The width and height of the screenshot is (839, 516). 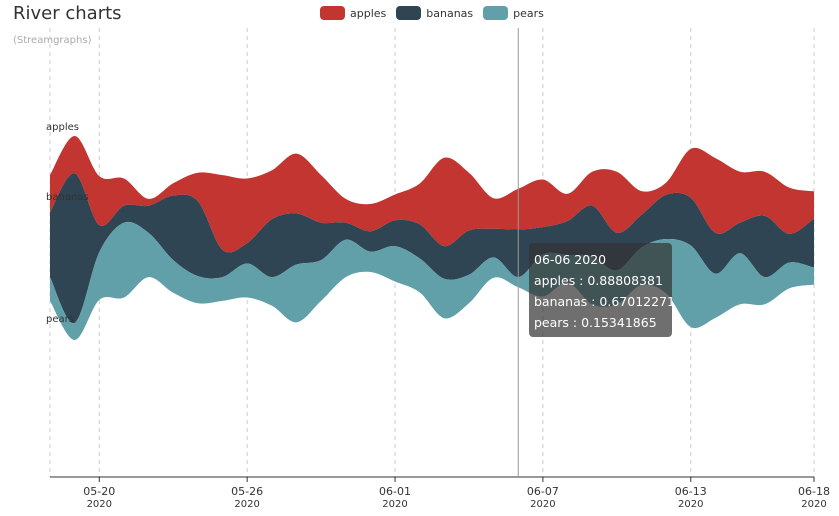 What do you see at coordinates (450, 13) in the screenshot?
I see `legend-label-bananas: bananas` at bounding box center [450, 13].